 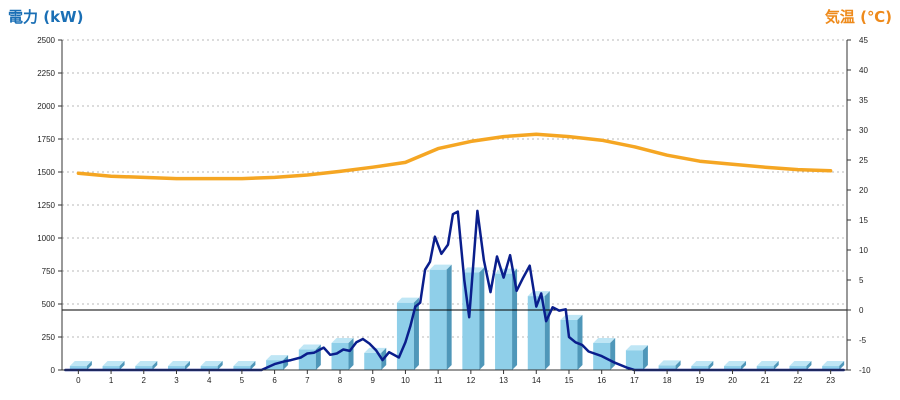 I want to click on right-tick-label: 15, so click(x=863, y=220).